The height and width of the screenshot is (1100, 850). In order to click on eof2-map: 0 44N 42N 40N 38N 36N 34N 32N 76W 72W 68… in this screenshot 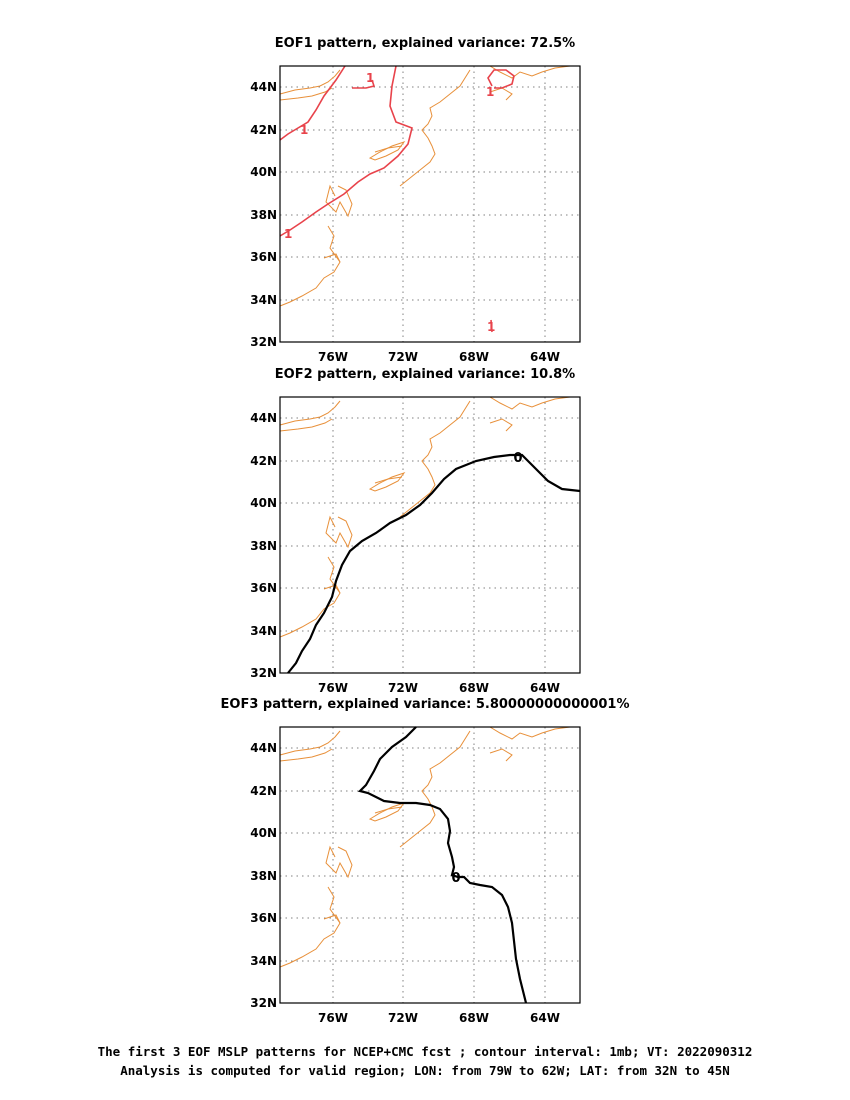, I will do `click(412, 546)`.